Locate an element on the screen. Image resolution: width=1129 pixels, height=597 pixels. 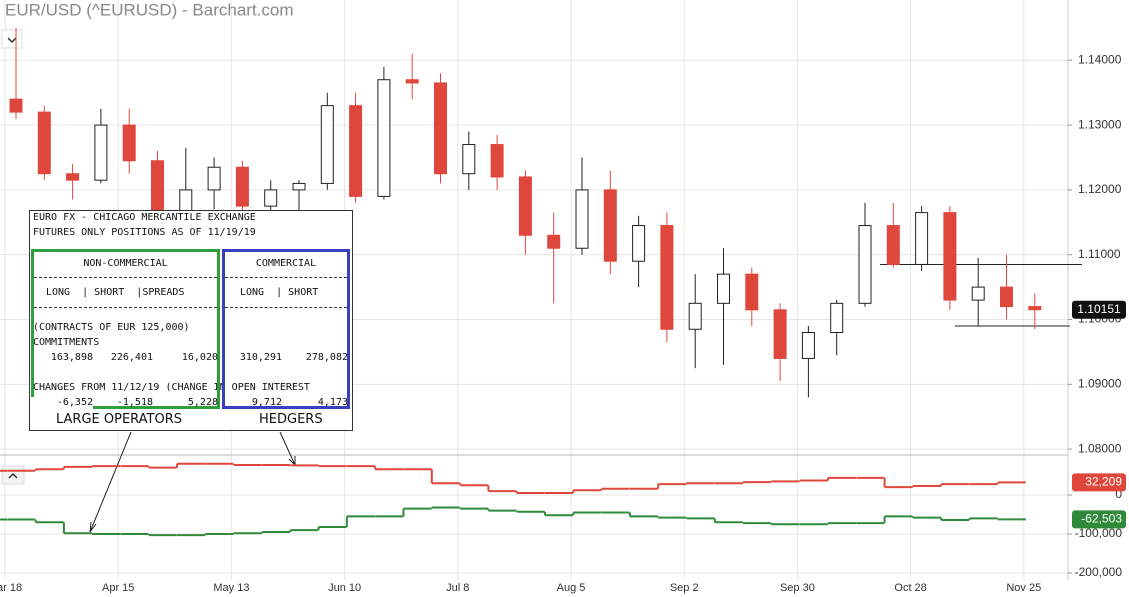
y-tick-label: 1.12000 is located at coordinates (1100, 189).